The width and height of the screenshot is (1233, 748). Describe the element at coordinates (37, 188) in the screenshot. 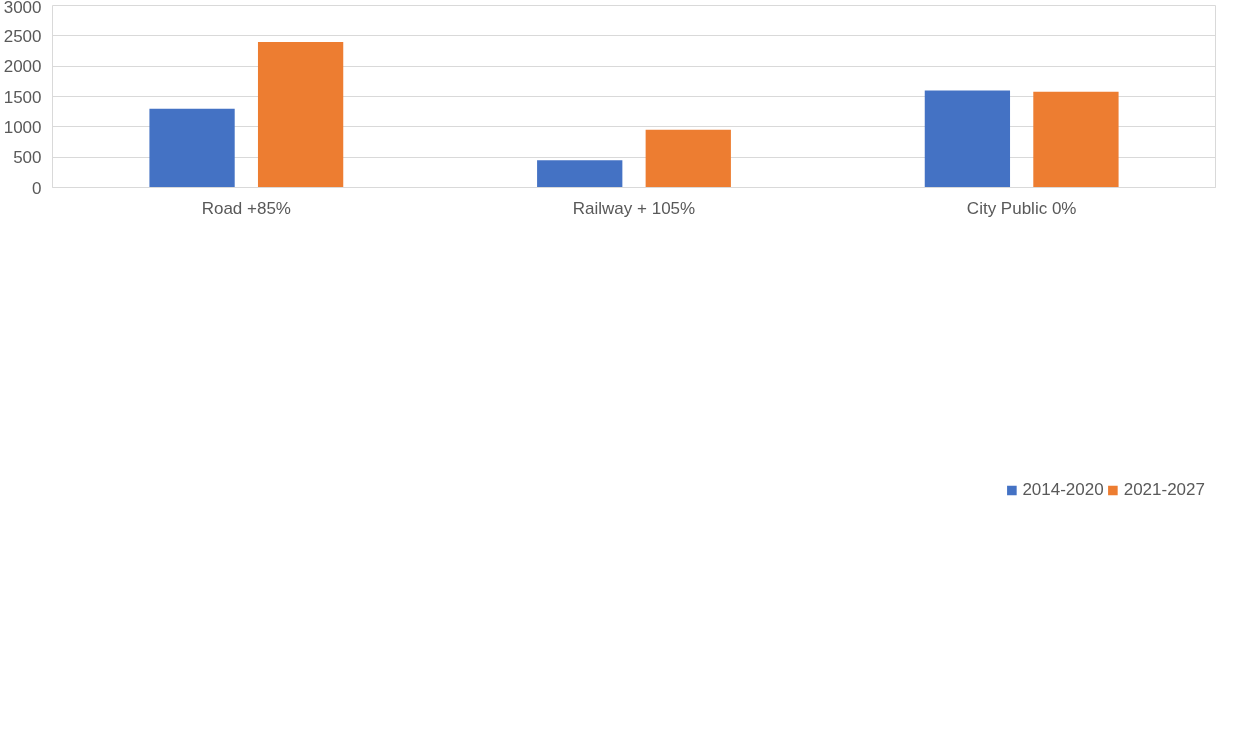

I see `y-tick-label: 0` at that location.